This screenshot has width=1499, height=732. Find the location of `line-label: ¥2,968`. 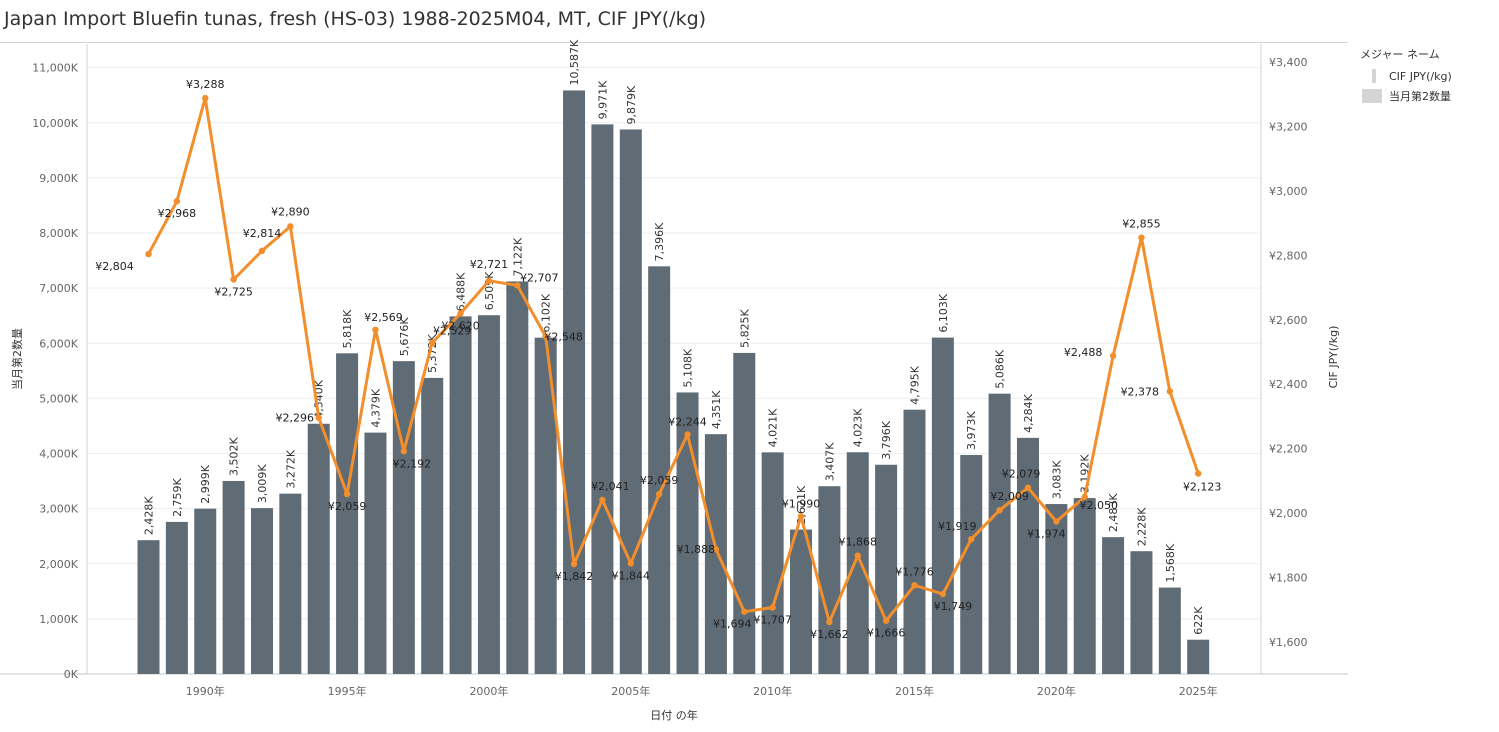

line-label: ¥2,968 is located at coordinates (177, 213).